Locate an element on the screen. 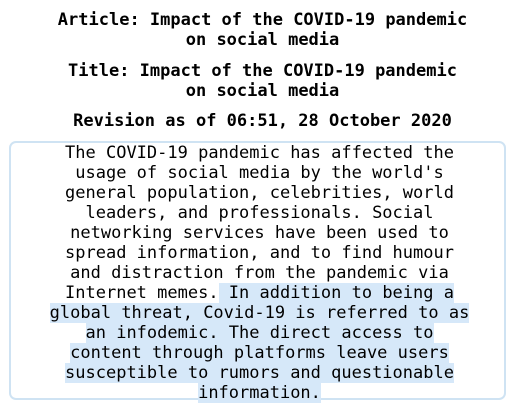 The width and height of the screenshot is (525, 410). paragraph-line: leaders, and professionals. Social is located at coordinates (259, 213).